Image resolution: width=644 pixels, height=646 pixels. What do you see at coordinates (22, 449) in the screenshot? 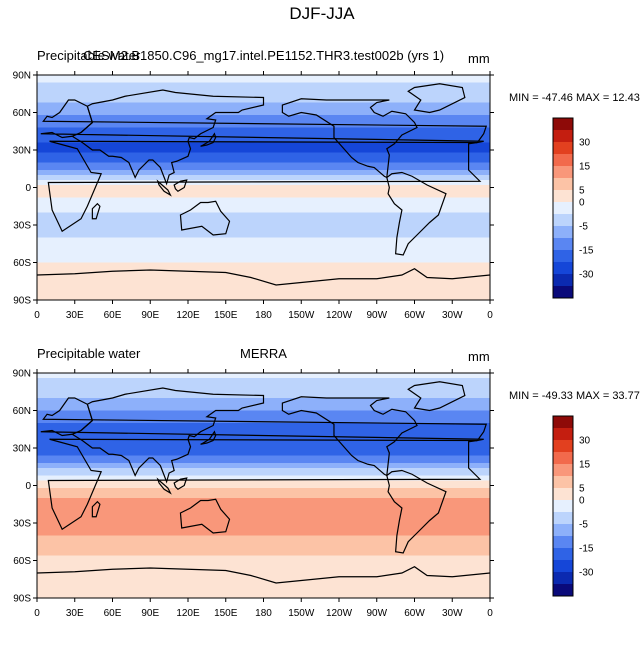
I see `y-tick-label: 30N` at bounding box center [22, 449].